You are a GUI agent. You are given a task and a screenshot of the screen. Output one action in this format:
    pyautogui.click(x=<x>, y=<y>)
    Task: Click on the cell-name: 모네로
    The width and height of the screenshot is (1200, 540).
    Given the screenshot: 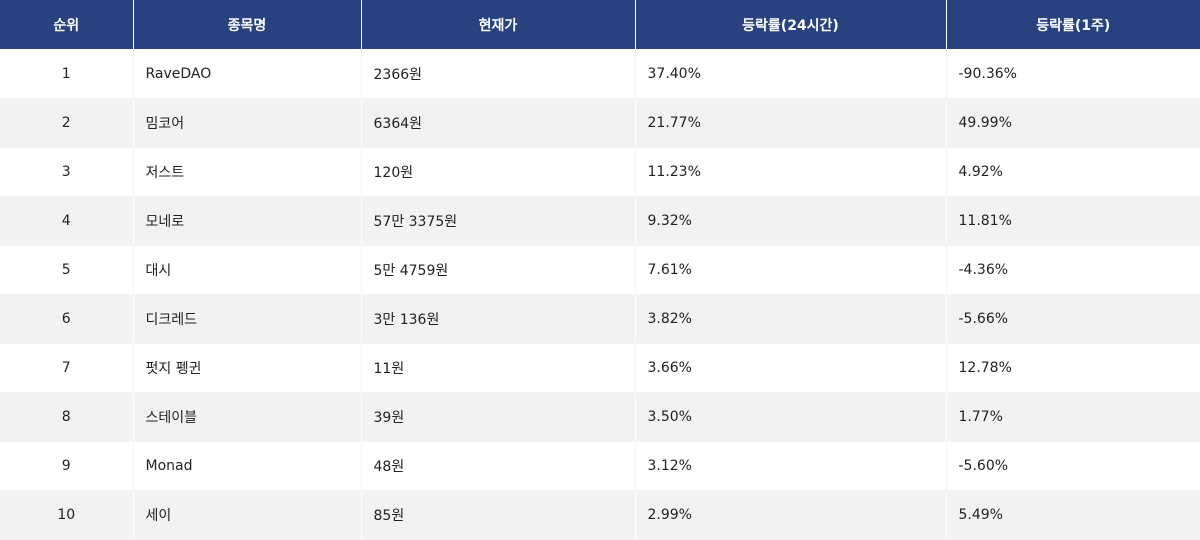 What is the action you would take?
    pyautogui.click(x=247, y=221)
    